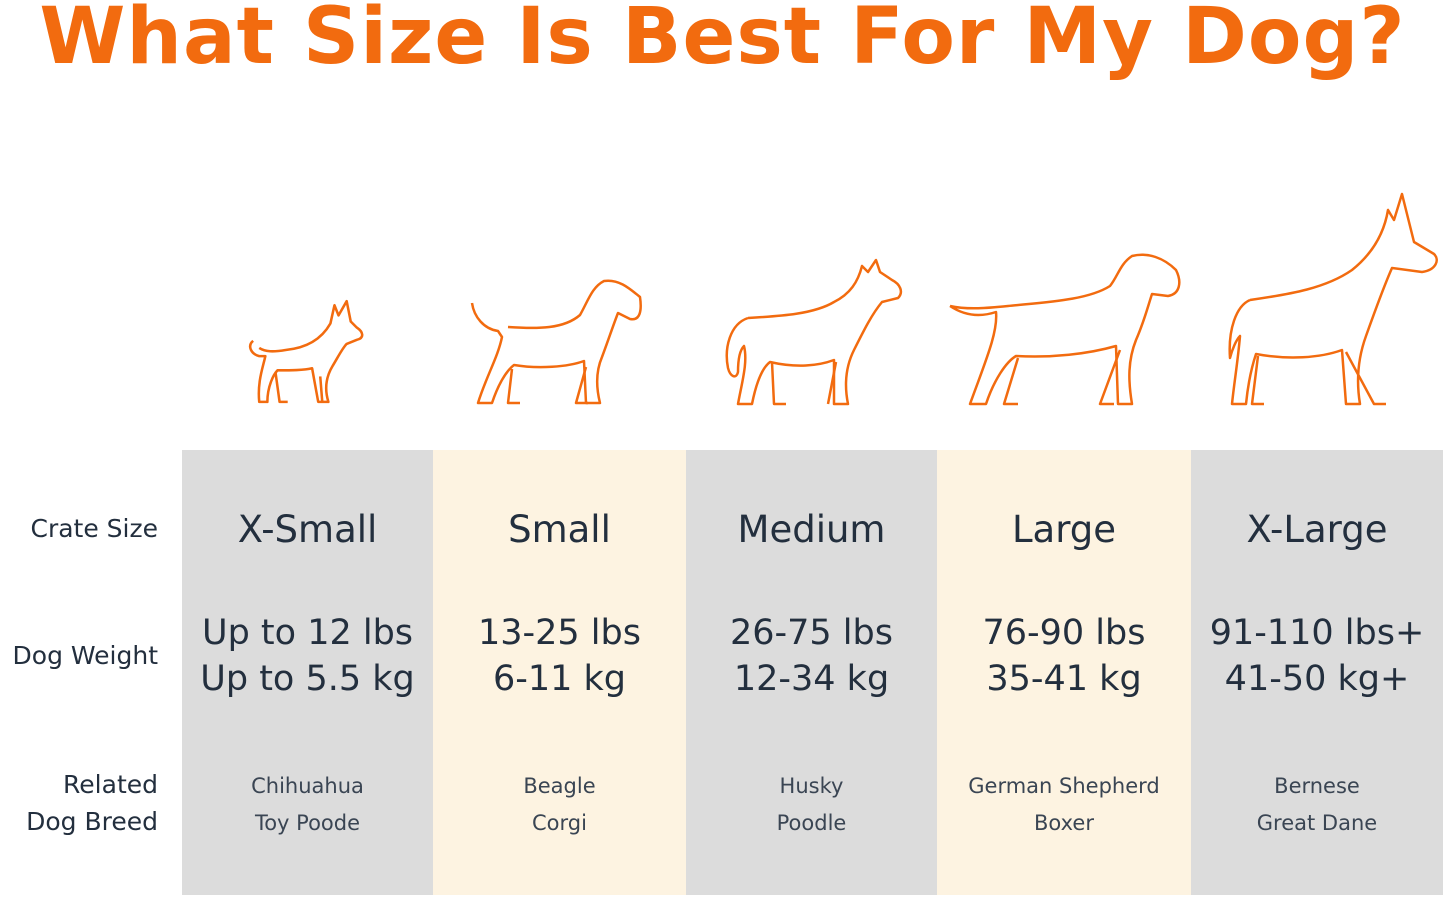  Describe the element at coordinates (307, 786) in the screenshot. I see `breed: Chihuahua` at that location.